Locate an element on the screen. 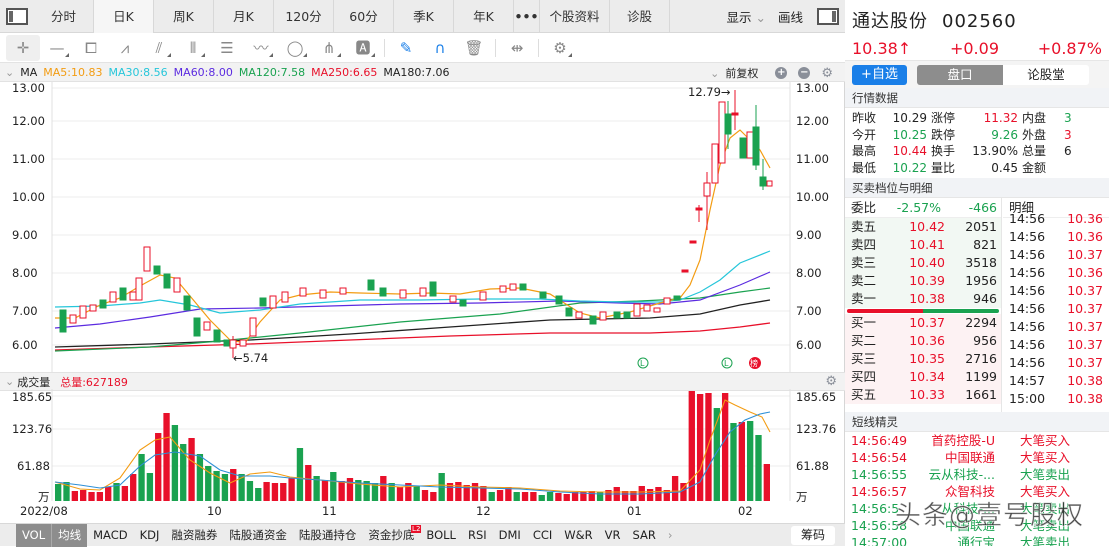 The height and width of the screenshot is (547, 1109). indicator-rsi: RSI is located at coordinates (477, 534).